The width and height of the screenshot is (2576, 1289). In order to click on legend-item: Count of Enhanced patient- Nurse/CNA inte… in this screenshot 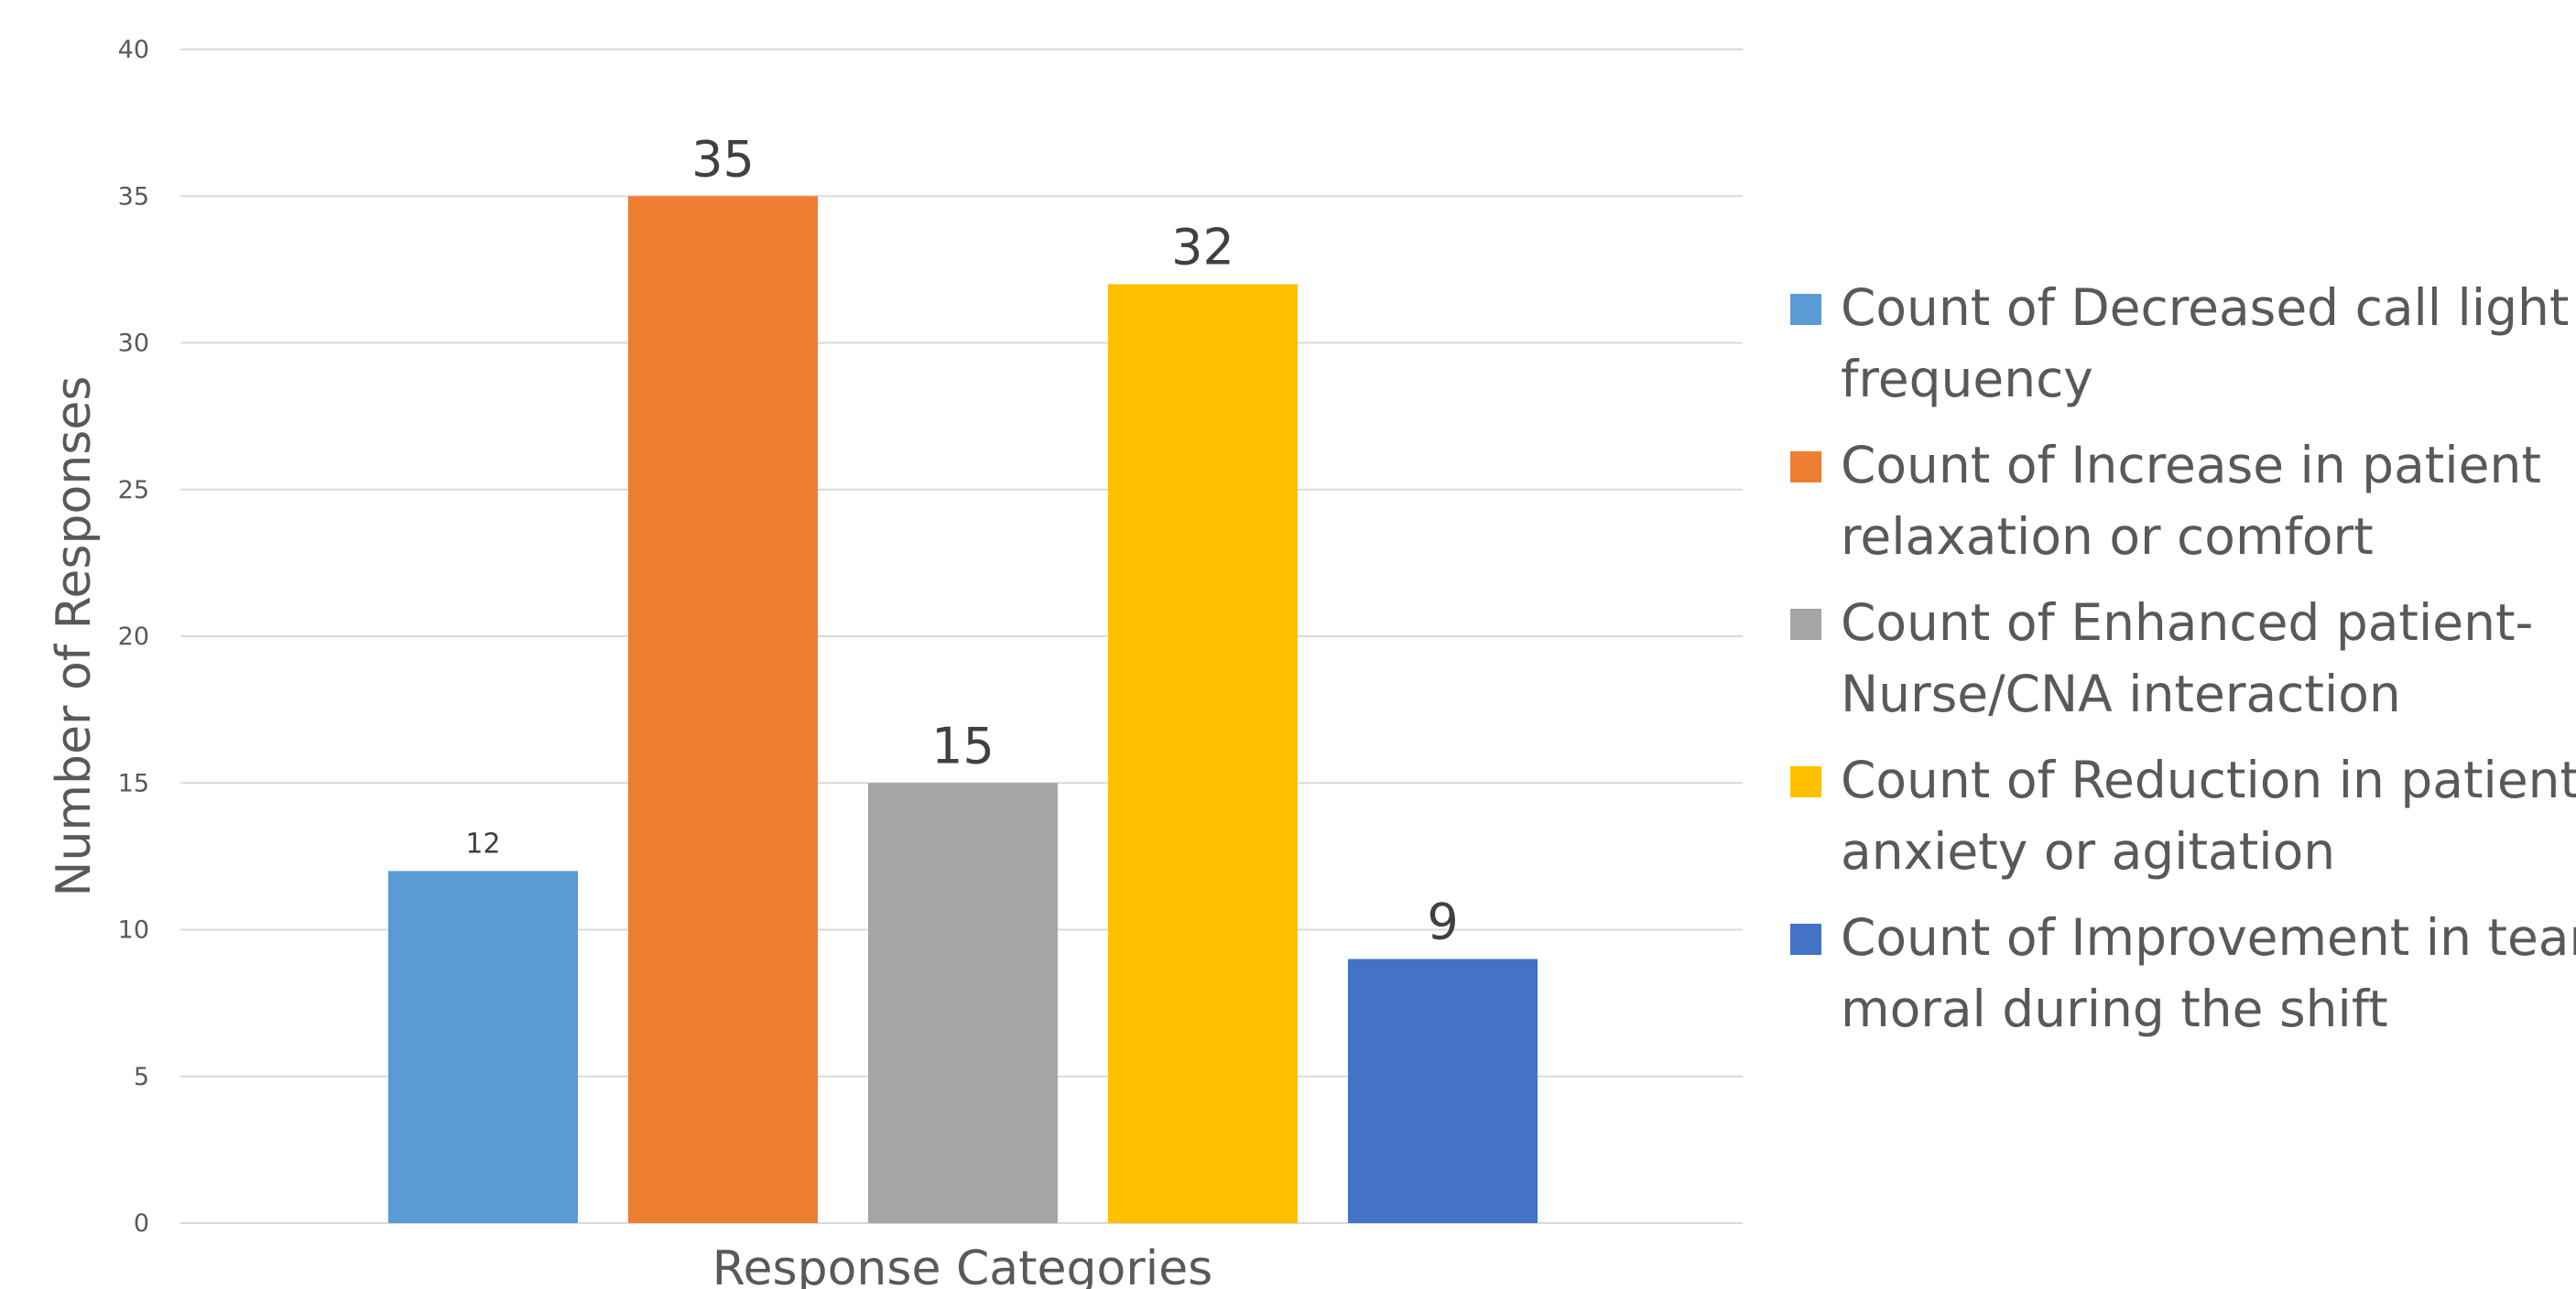, I will do `click(2161, 658)`.